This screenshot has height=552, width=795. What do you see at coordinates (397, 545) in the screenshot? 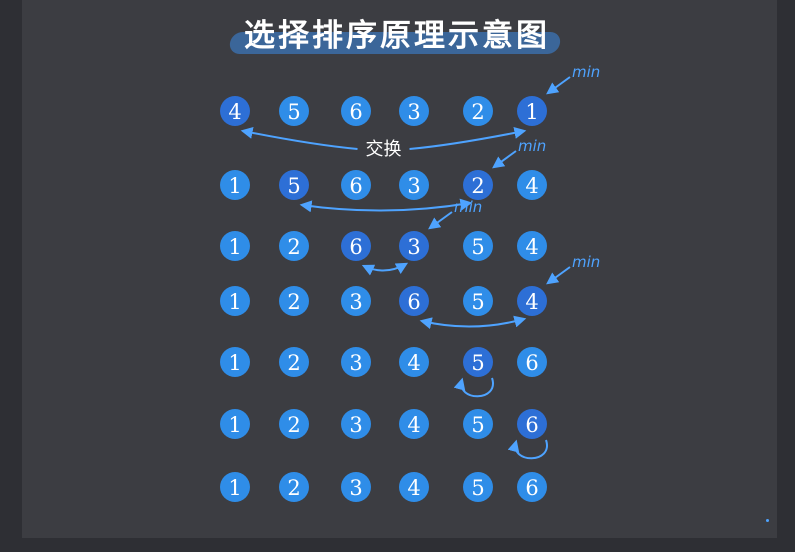
I see `bottom-border` at bounding box center [397, 545].